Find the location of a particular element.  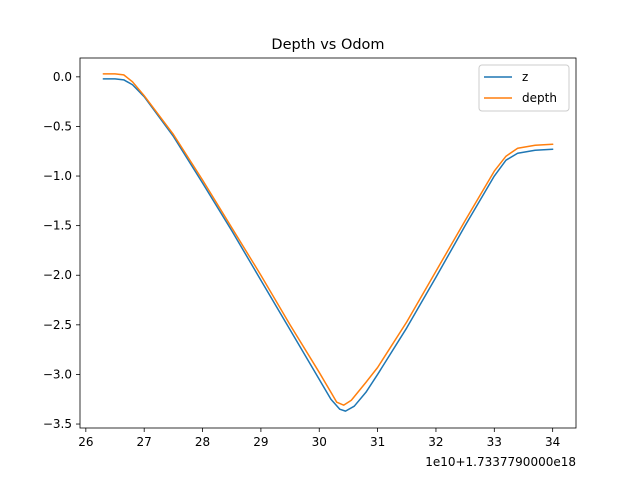

x-tick-label: 30 is located at coordinates (319, 442).